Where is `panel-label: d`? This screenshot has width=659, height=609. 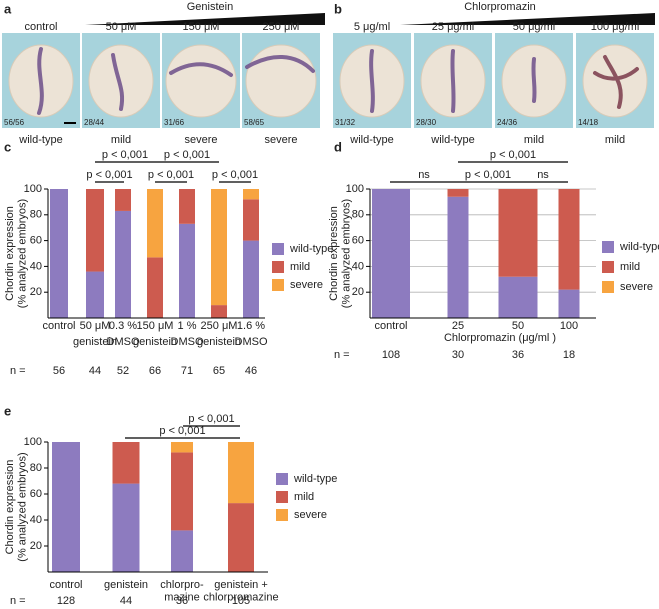
panel-label: d is located at coordinates (338, 146).